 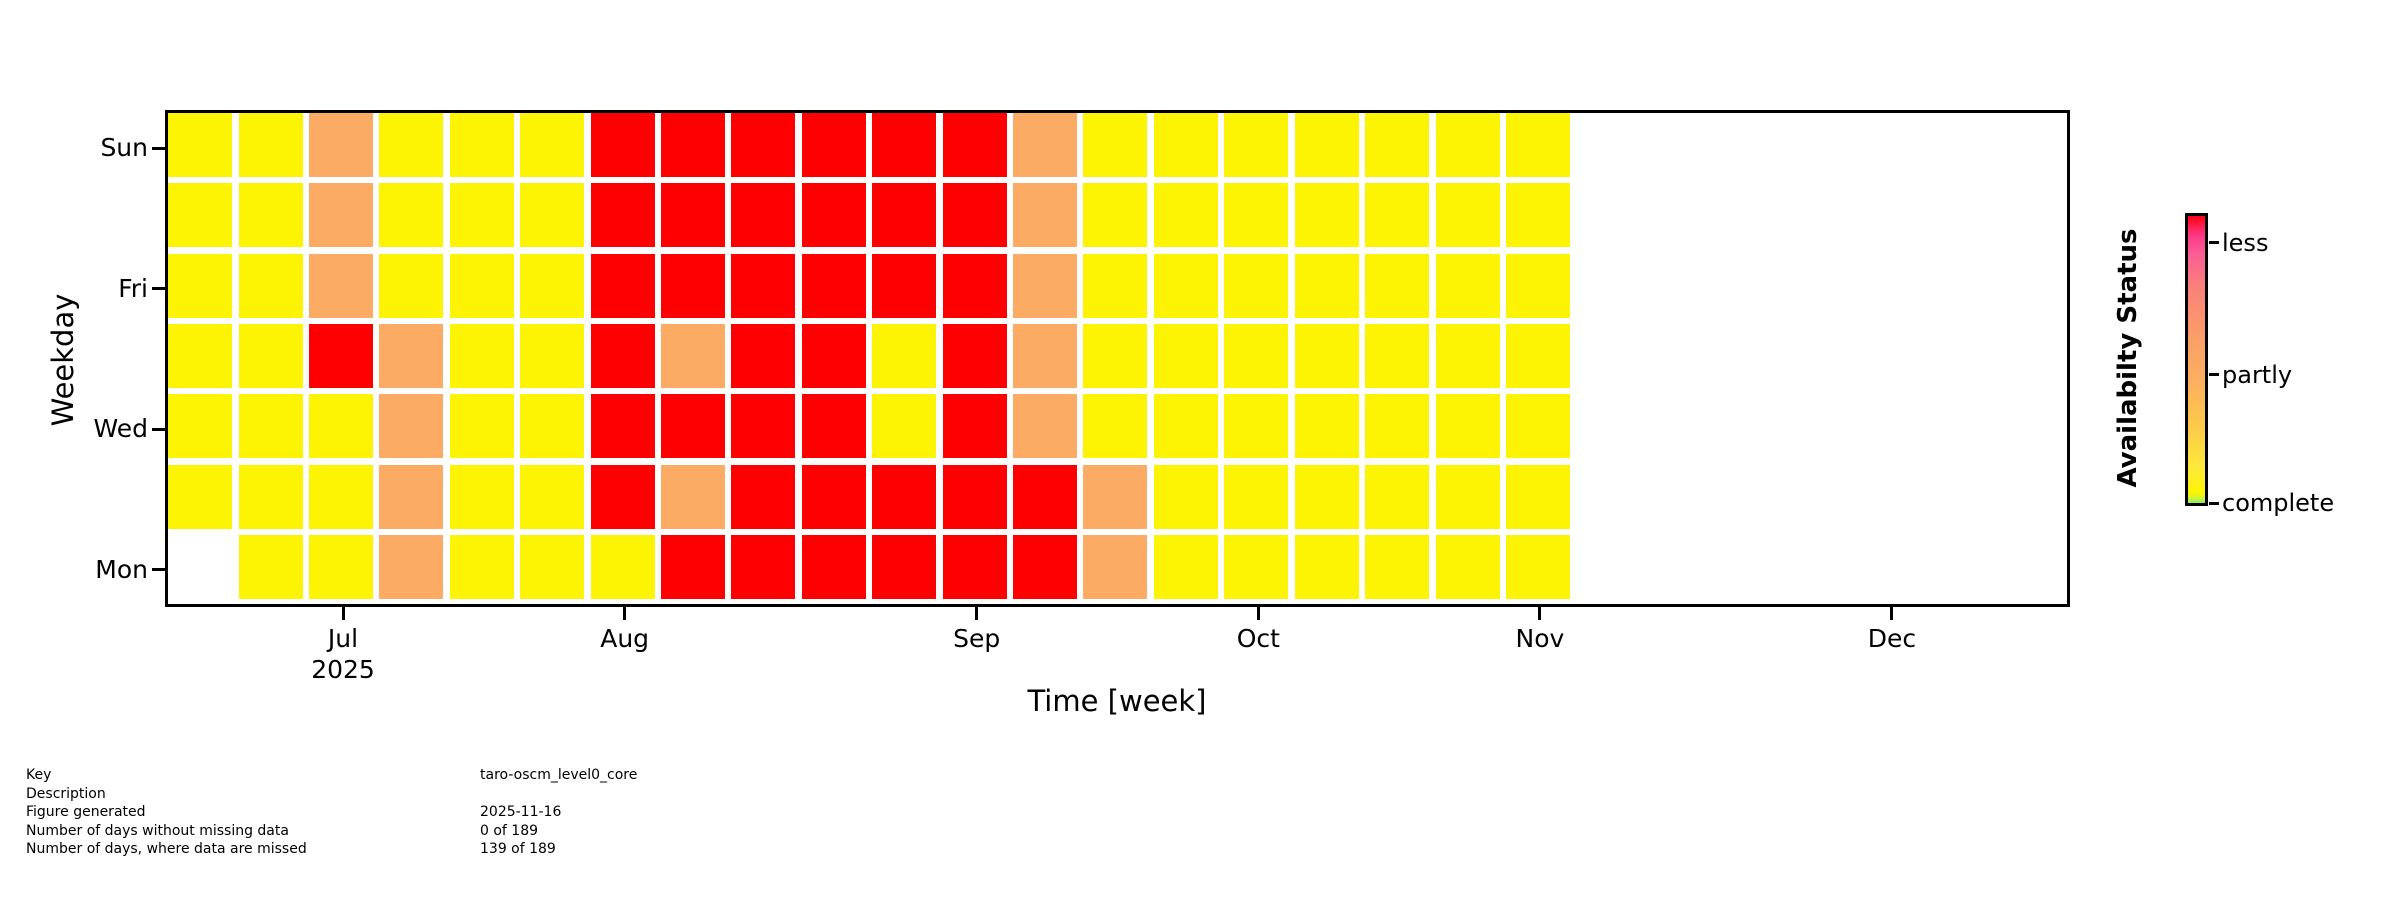 What do you see at coordinates (1045, 145) in the screenshot?
I see `heatmap-cell-sun-w12` at bounding box center [1045, 145].